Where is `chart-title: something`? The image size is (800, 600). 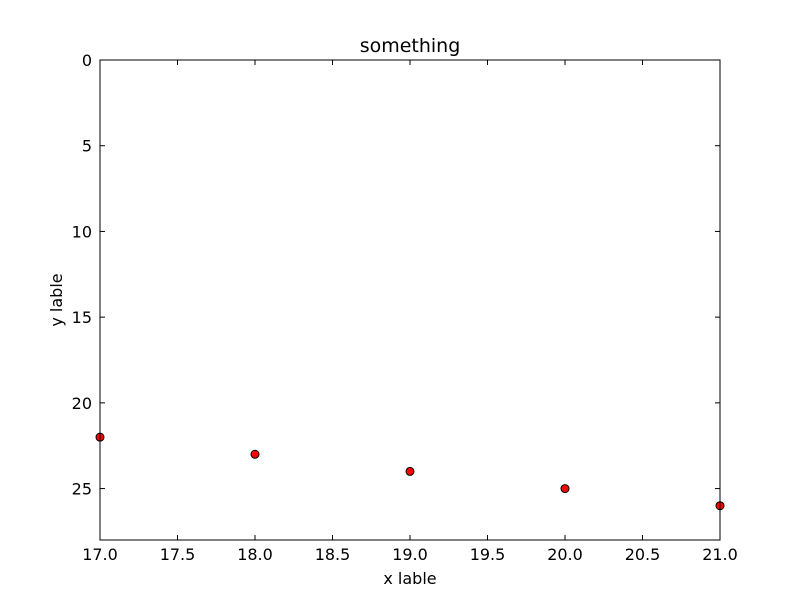
chart-title: something is located at coordinates (410, 46).